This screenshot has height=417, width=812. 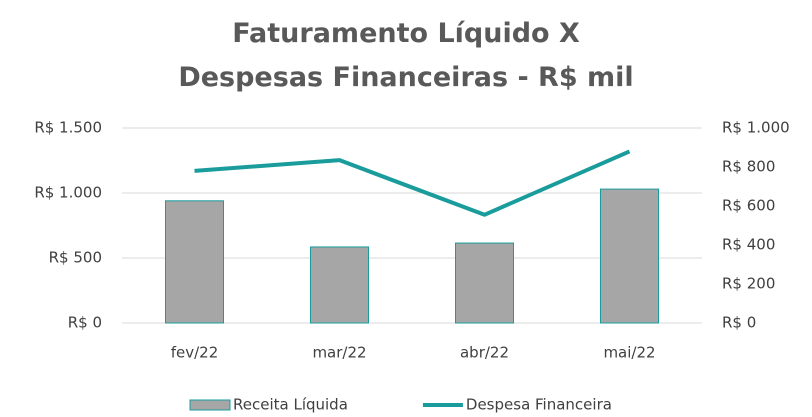 What do you see at coordinates (210, 405) in the screenshot?
I see `legend-swatch` at bounding box center [210, 405].